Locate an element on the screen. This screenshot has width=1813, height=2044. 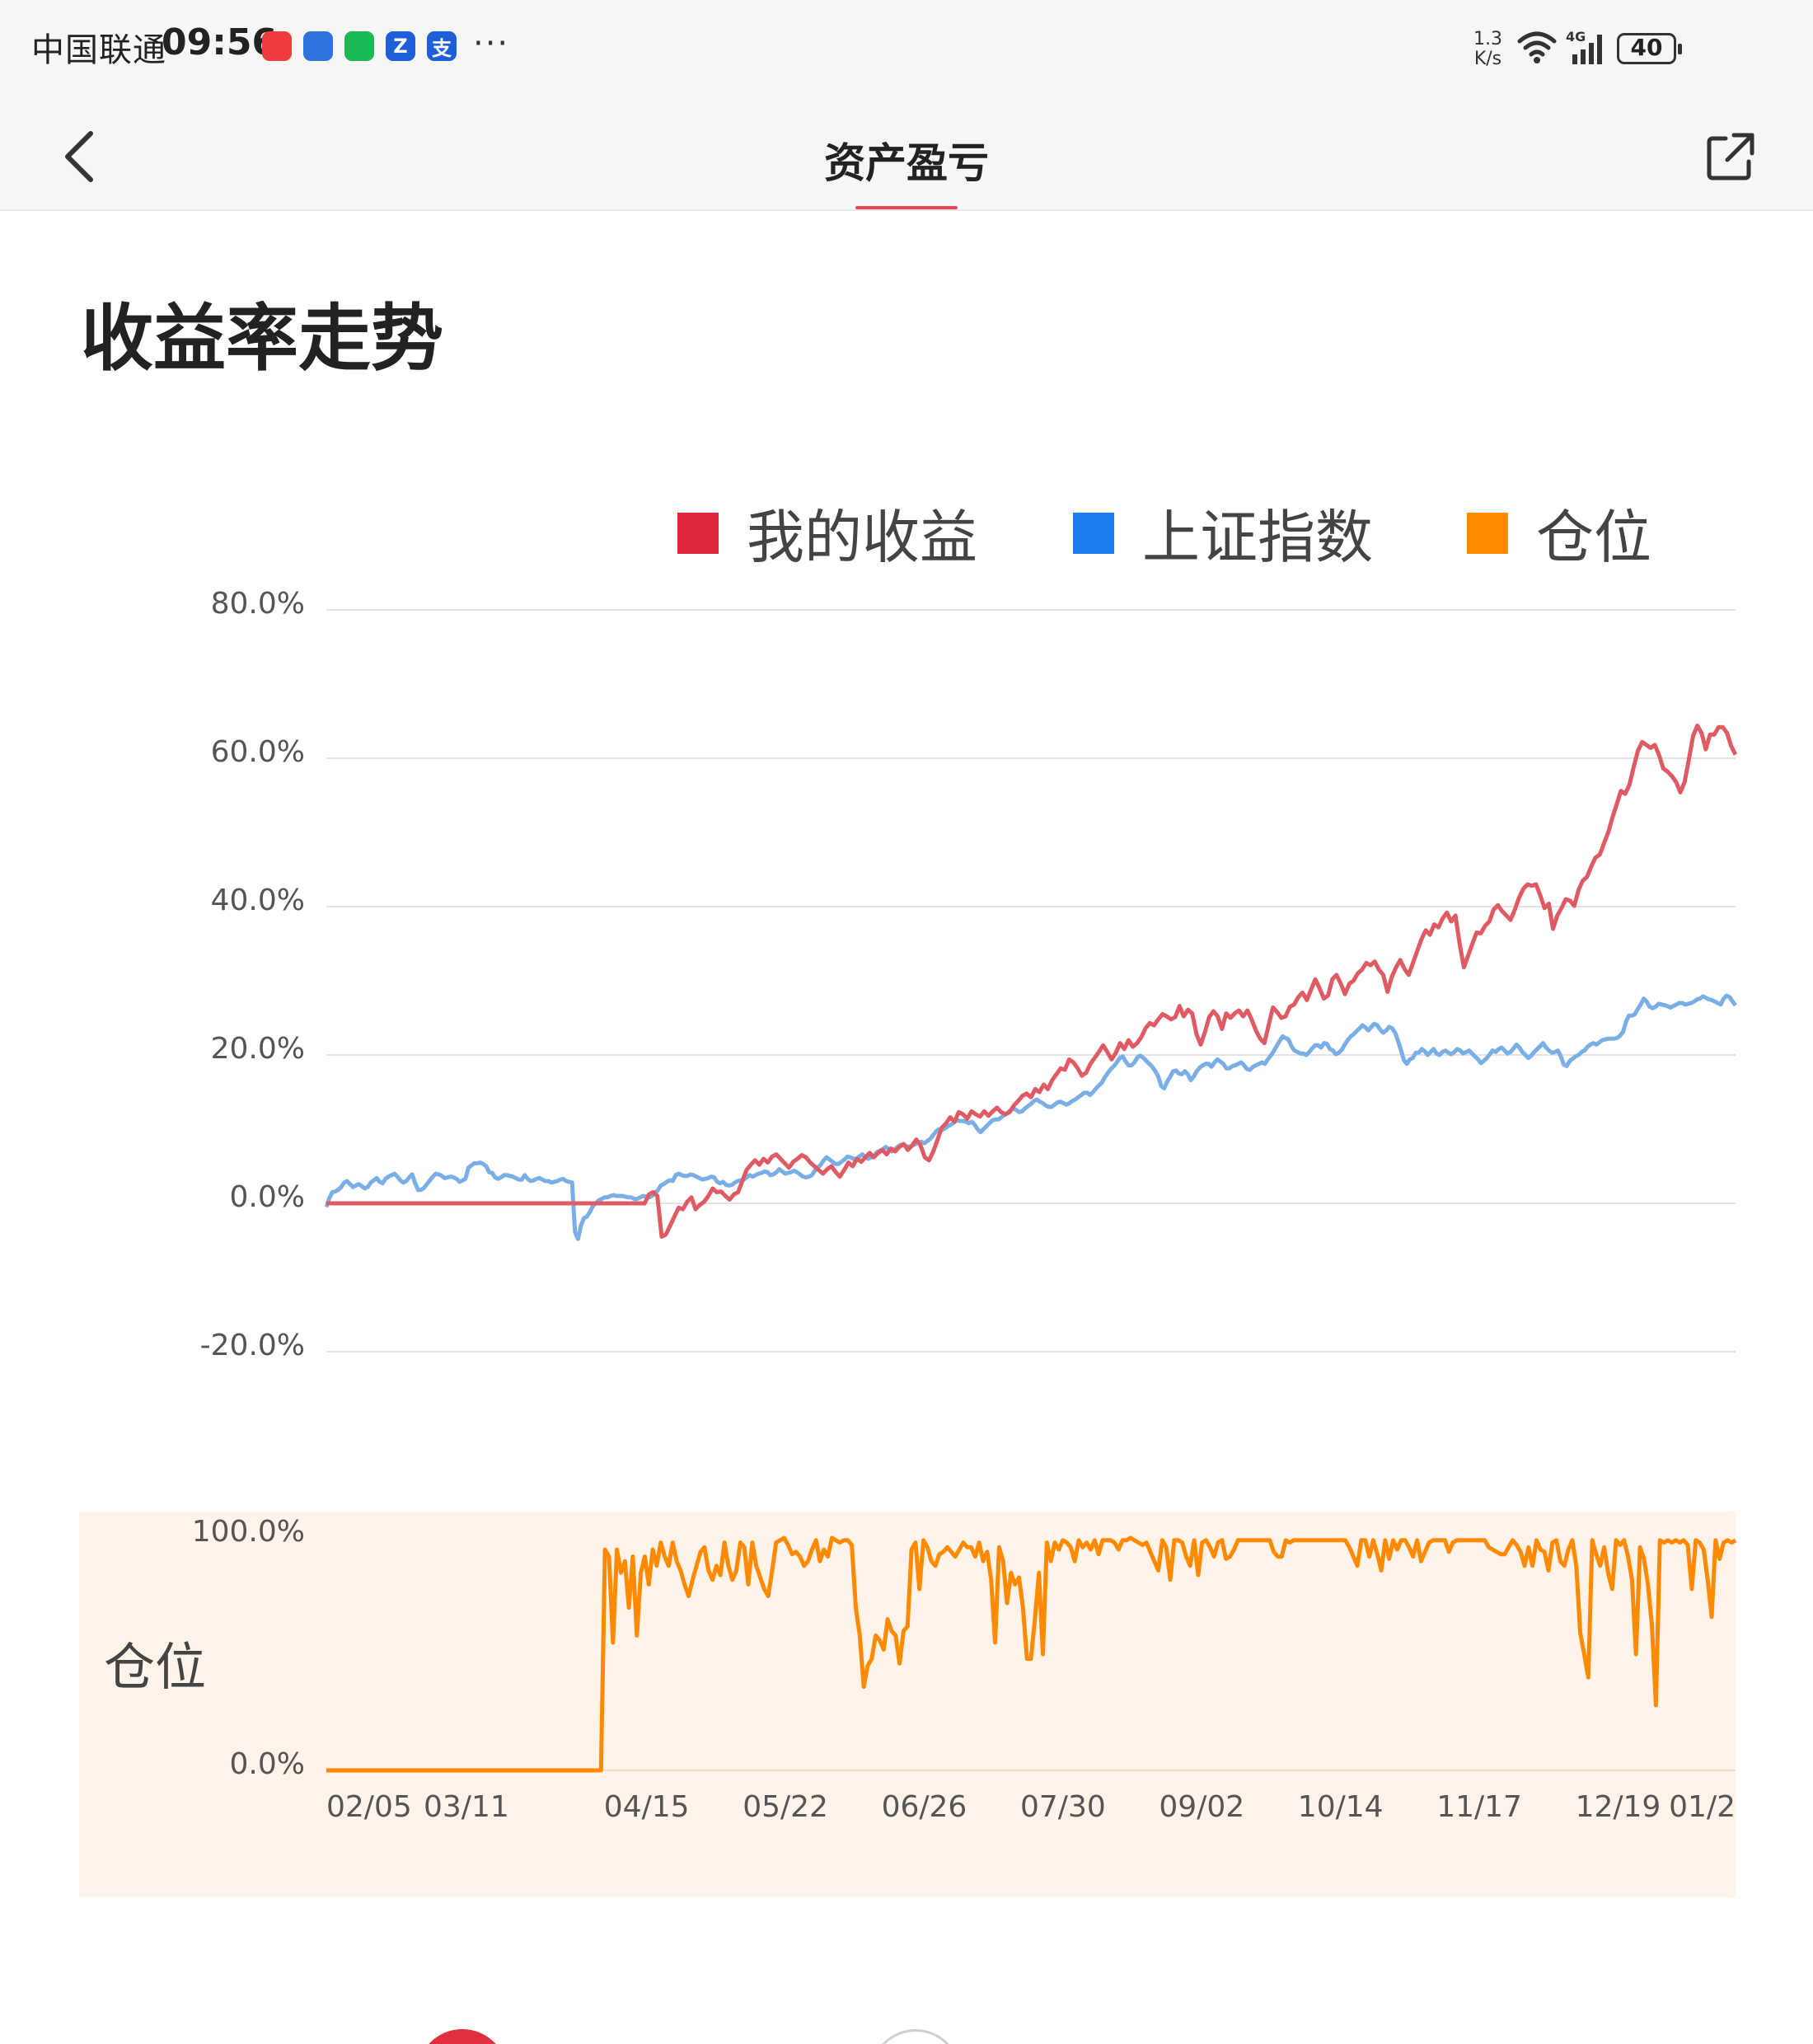
legend-swatch-position is located at coordinates (1488, 533).